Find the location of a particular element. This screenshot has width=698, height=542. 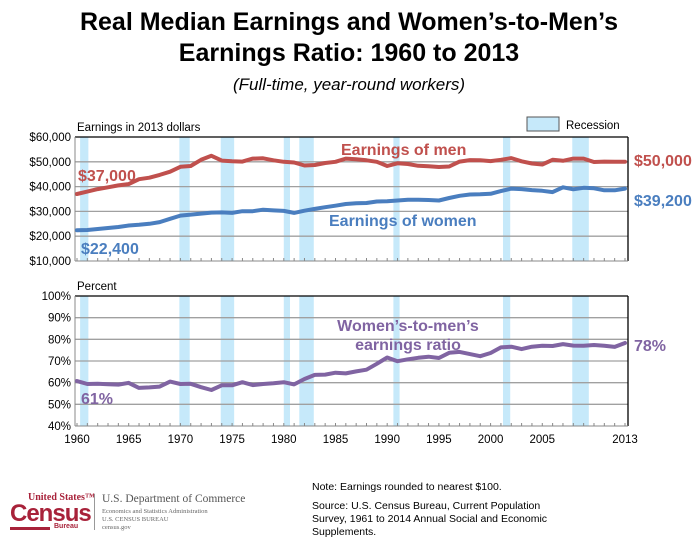

ratio-y-tick-label: 40% is located at coordinates (59, 427).